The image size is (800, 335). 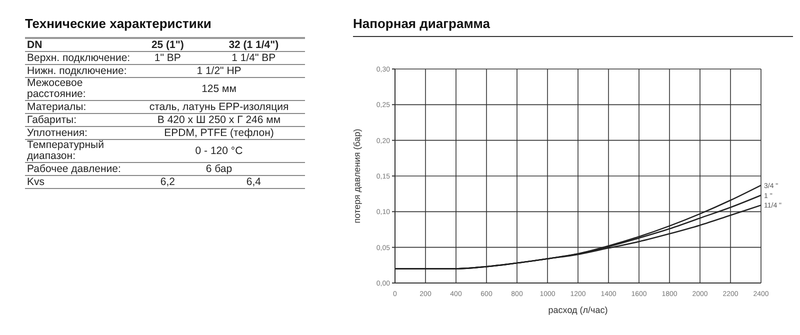 What do you see at coordinates (52, 120) in the screenshot?
I see `category-label: Габариты:` at bounding box center [52, 120].